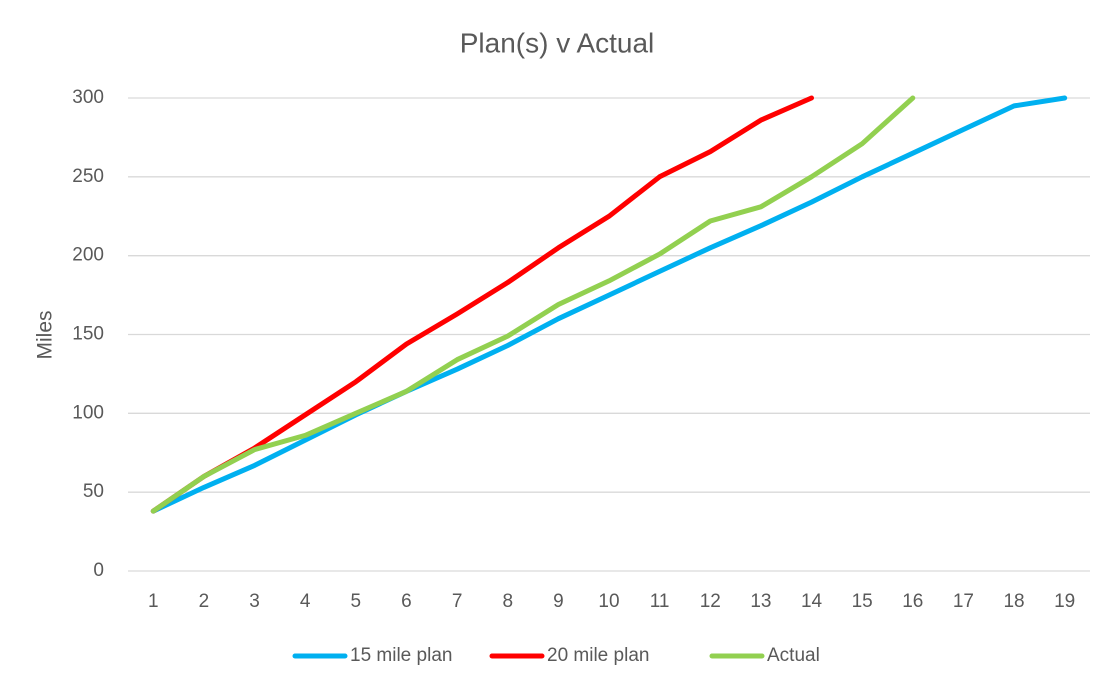 This screenshot has width=1112, height=684. What do you see at coordinates (204, 601) in the screenshot?
I see `x-tick-label: 2` at bounding box center [204, 601].